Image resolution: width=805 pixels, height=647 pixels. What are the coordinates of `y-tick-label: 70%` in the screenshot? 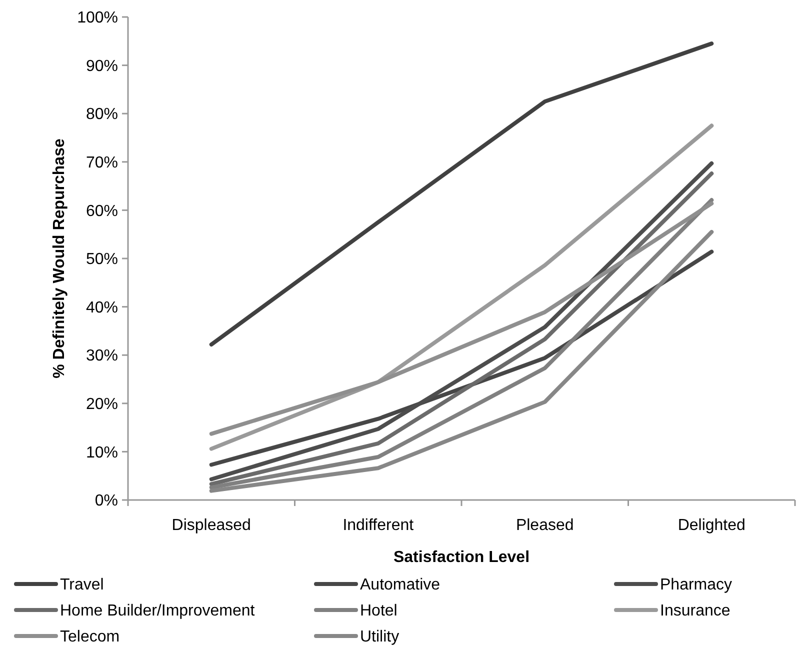 It's located at (102, 163).